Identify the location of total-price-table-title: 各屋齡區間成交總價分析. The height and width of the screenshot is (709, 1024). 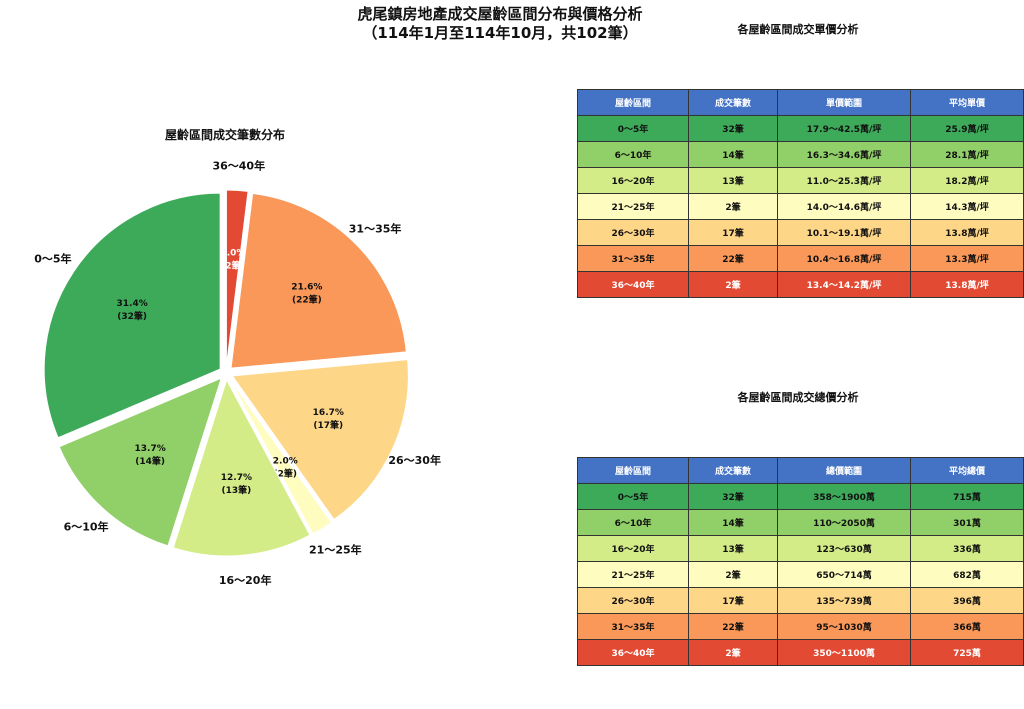
(798, 397).